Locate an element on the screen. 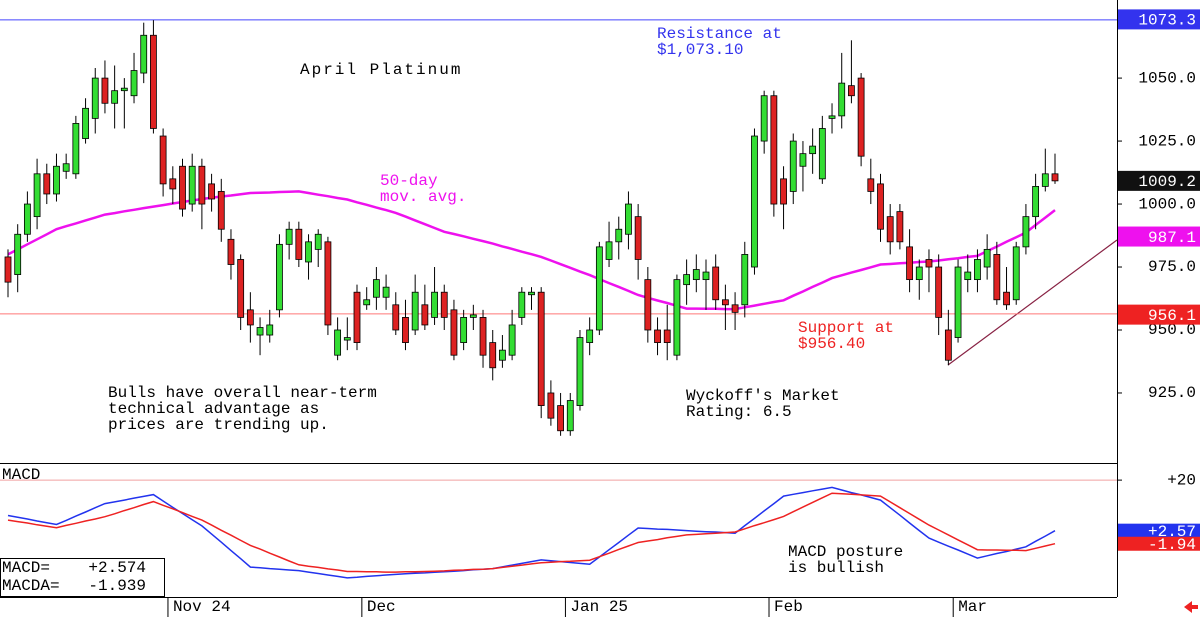 Image resolution: width=1200 pixels, height=617 pixels. y-tick-label: 975.0 is located at coordinates (1172, 267).